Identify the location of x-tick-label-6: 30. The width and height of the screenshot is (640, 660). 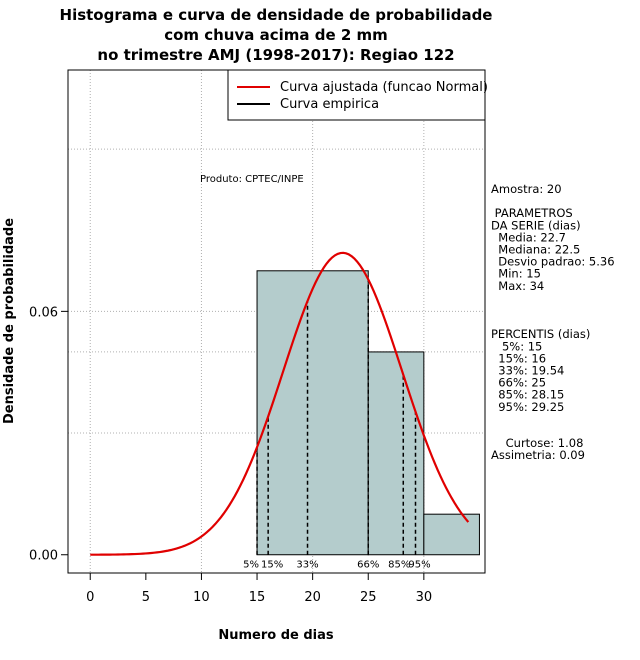
(424, 597).